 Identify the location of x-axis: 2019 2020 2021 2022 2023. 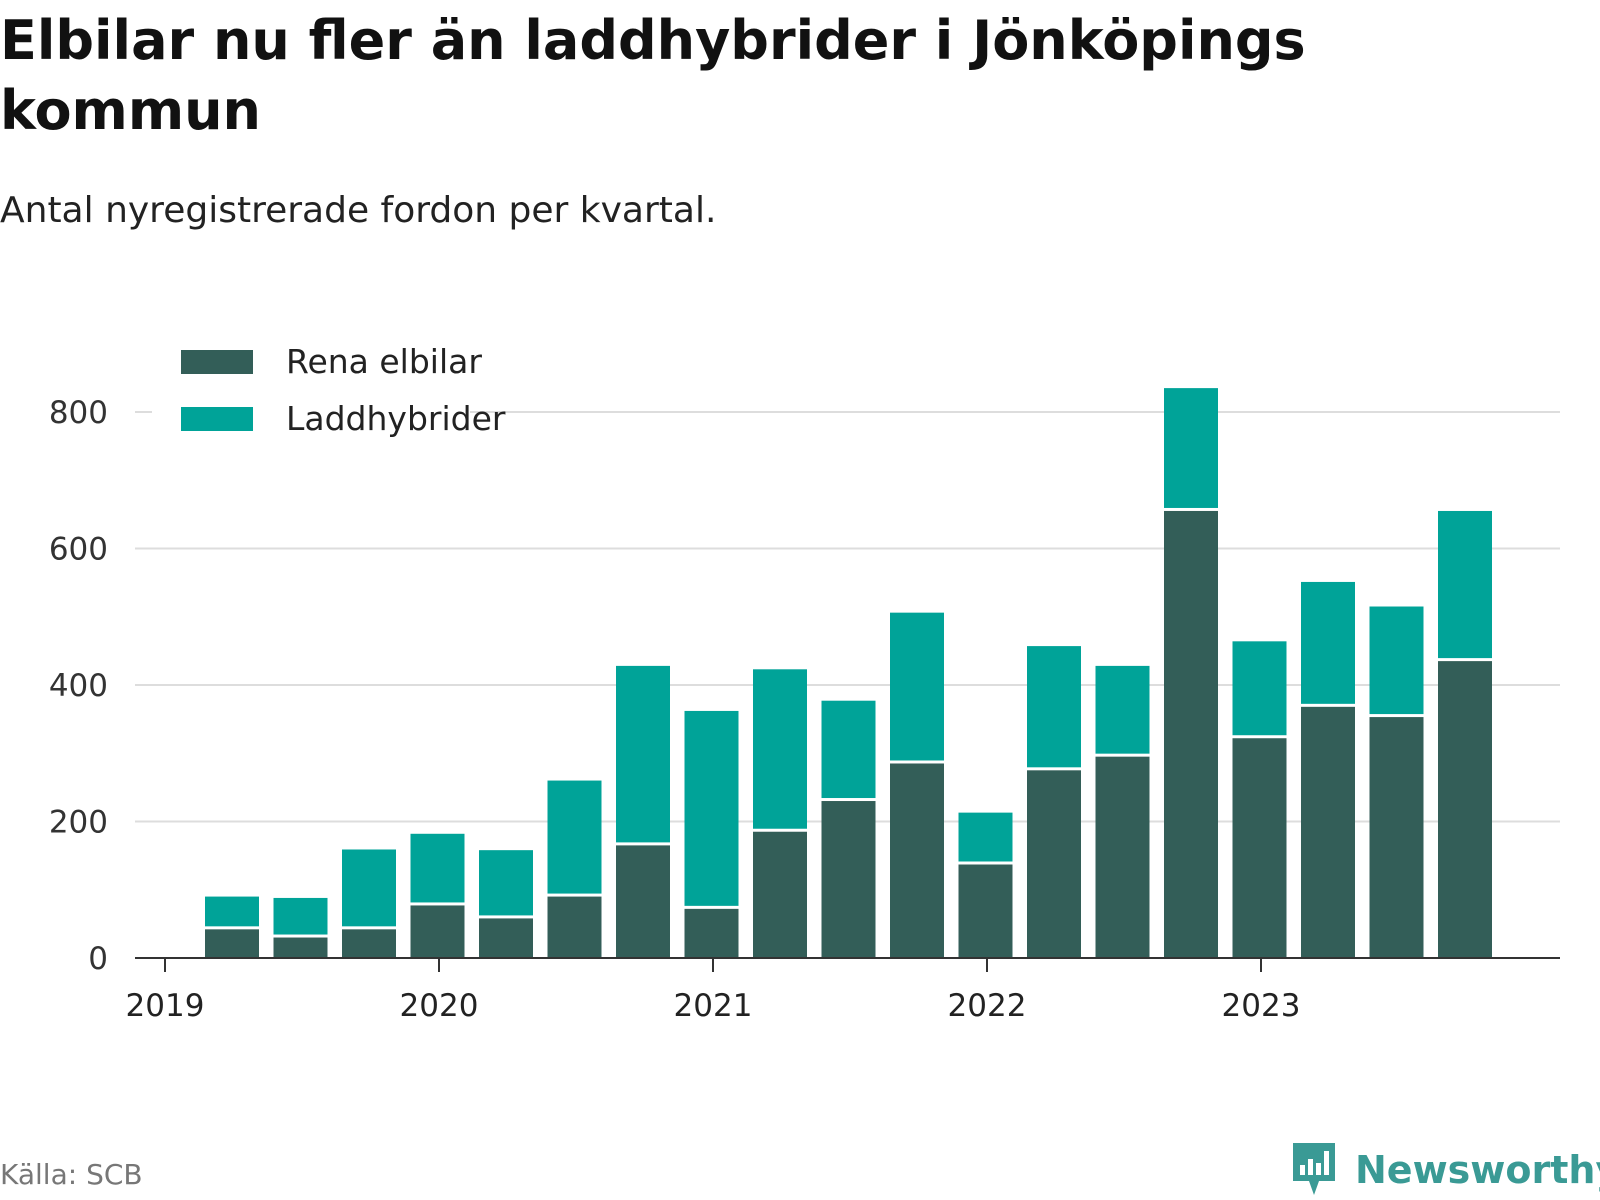
(843, 990).